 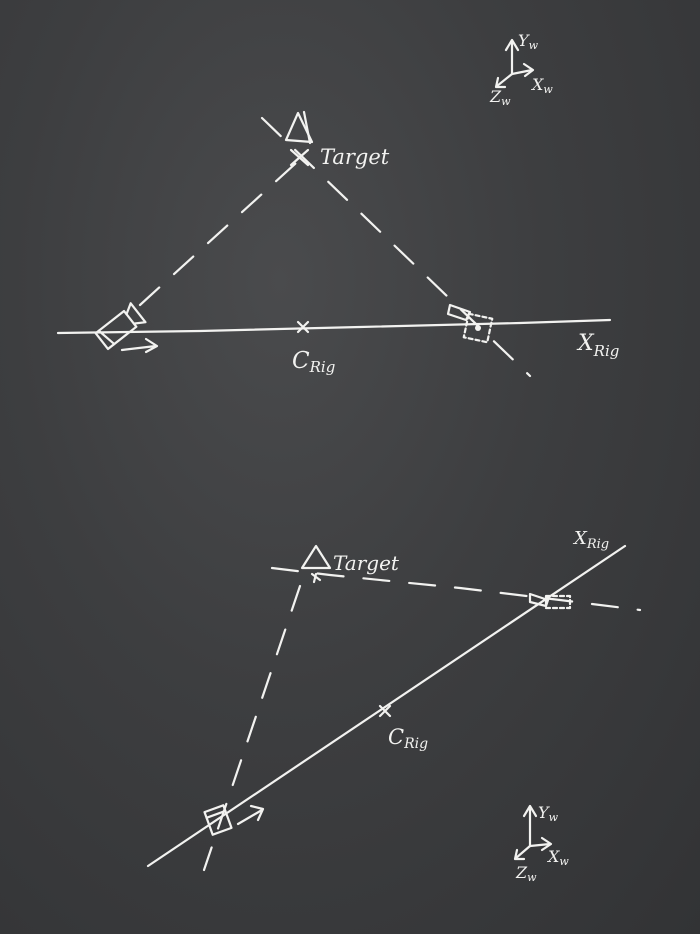 What do you see at coordinates (316, 564) in the screenshot?
I see `bottom-target-marker` at bounding box center [316, 564].